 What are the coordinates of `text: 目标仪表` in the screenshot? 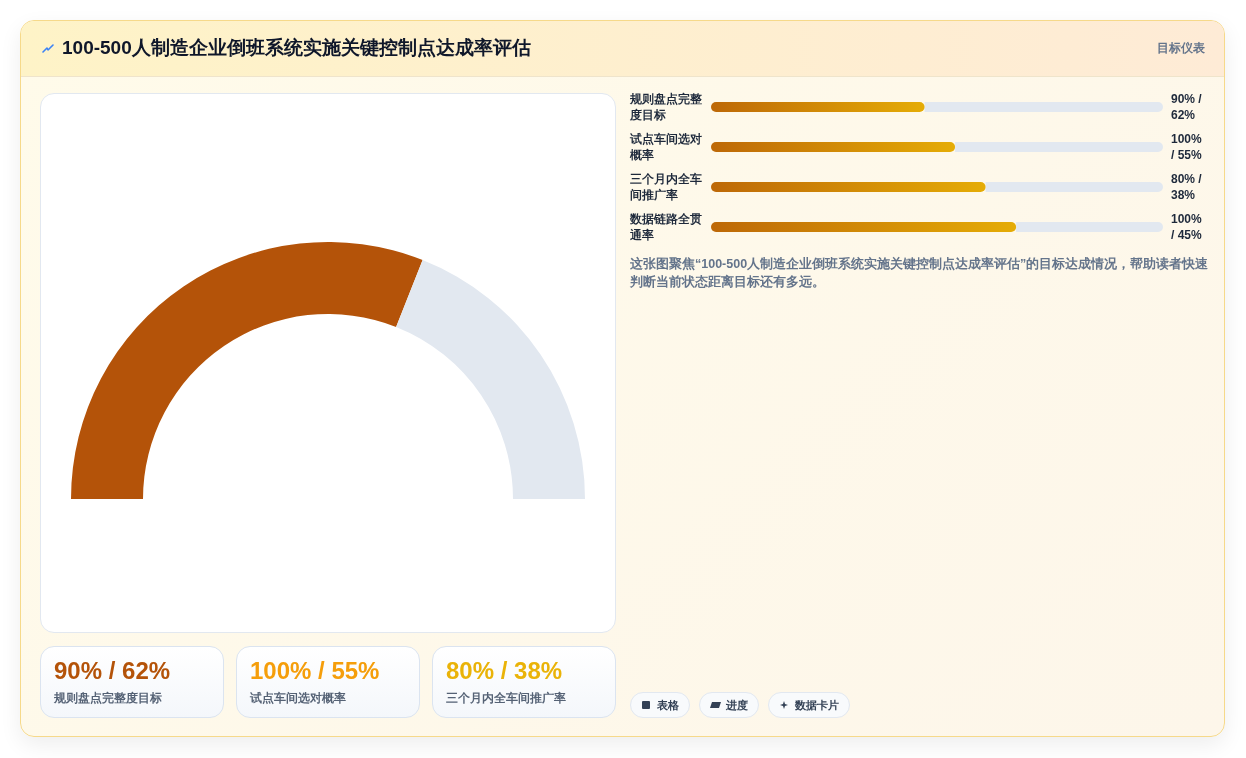 It's located at (1181, 48).